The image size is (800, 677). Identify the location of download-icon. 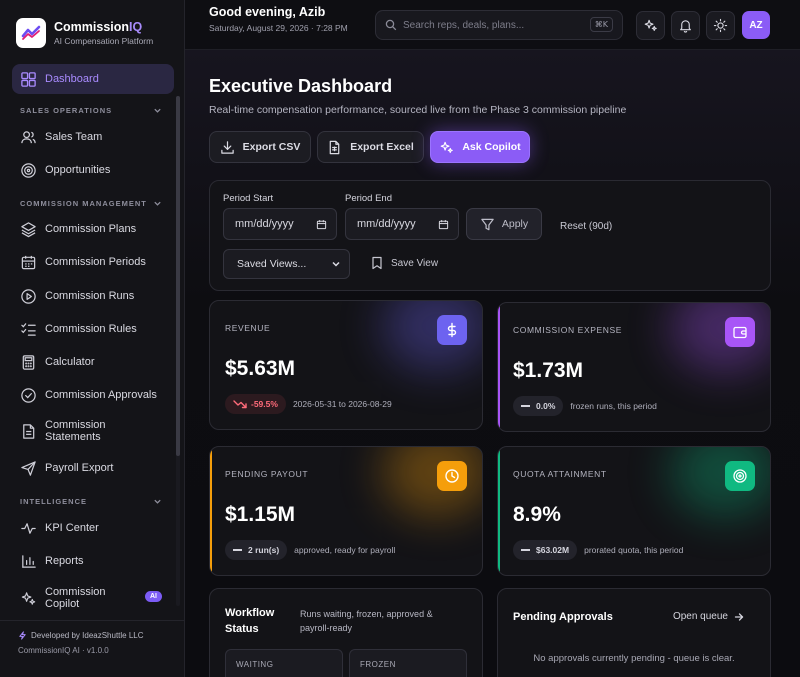
(227, 147).